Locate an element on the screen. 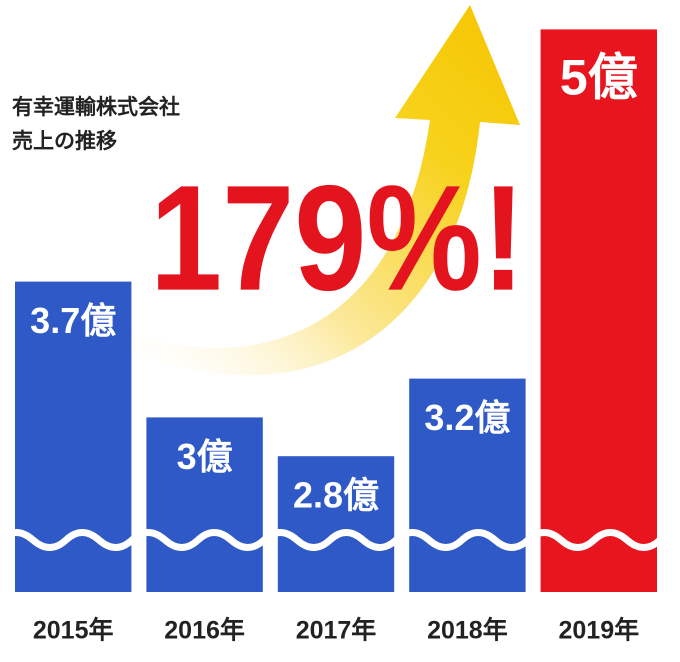 The width and height of the screenshot is (680, 662). value-label: 2.8億 is located at coordinates (336, 495).